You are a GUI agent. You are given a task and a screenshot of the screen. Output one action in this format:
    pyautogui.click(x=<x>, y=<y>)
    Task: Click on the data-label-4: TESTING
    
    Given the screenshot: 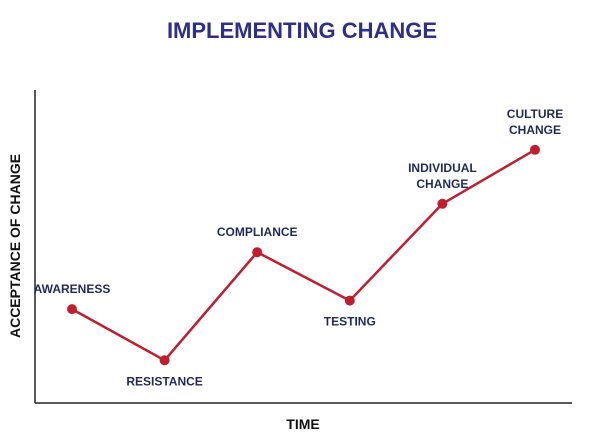 What is the action you would take?
    pyautogui.click(x=350, y=322)
    